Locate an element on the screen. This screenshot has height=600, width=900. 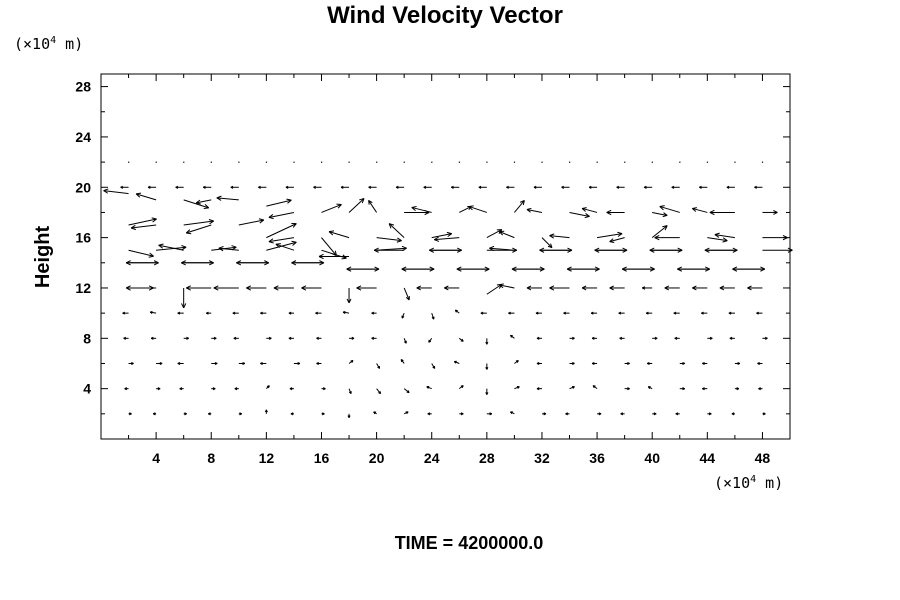
x-tick-label: 24 is located at coordinates (432, 458).